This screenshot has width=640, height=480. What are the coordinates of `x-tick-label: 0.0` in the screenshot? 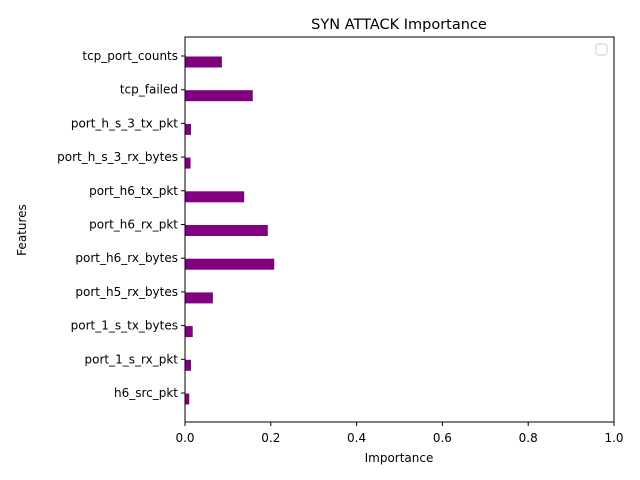 It's located at (184, 438).